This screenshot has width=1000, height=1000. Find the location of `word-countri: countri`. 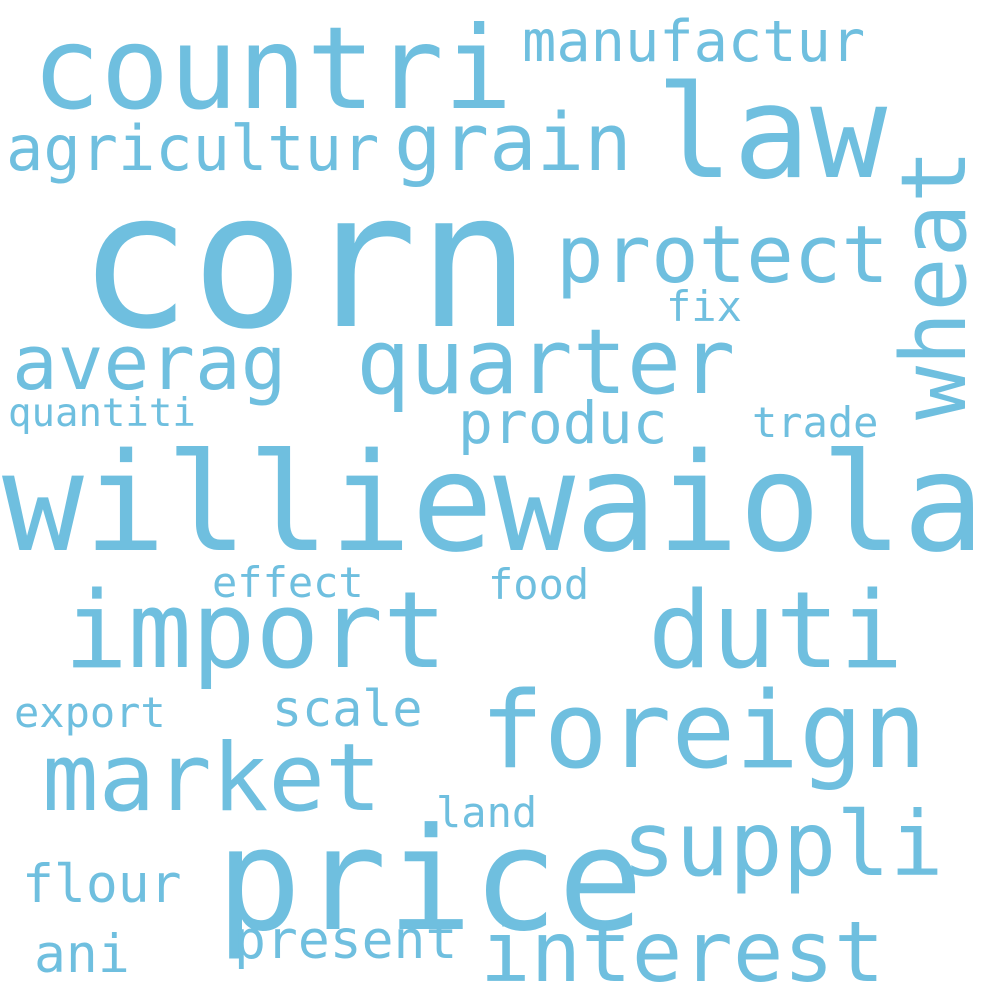

word-countri: countri is located at coordinates (272, 68).